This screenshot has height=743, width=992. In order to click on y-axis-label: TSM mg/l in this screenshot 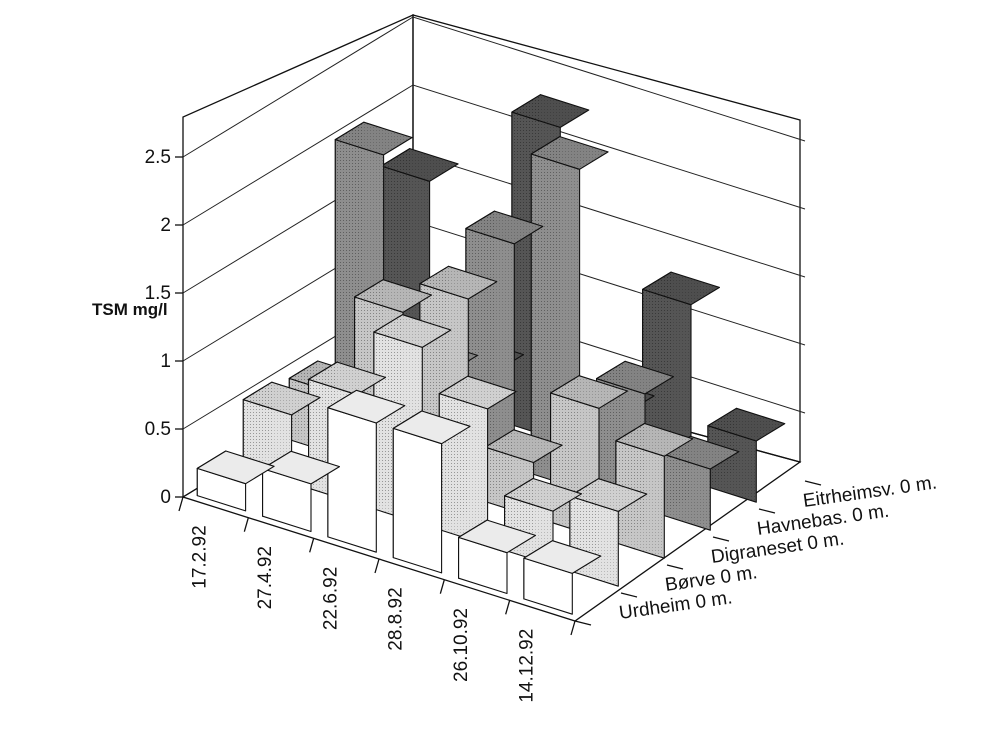, I will do `click(130, 309)`.